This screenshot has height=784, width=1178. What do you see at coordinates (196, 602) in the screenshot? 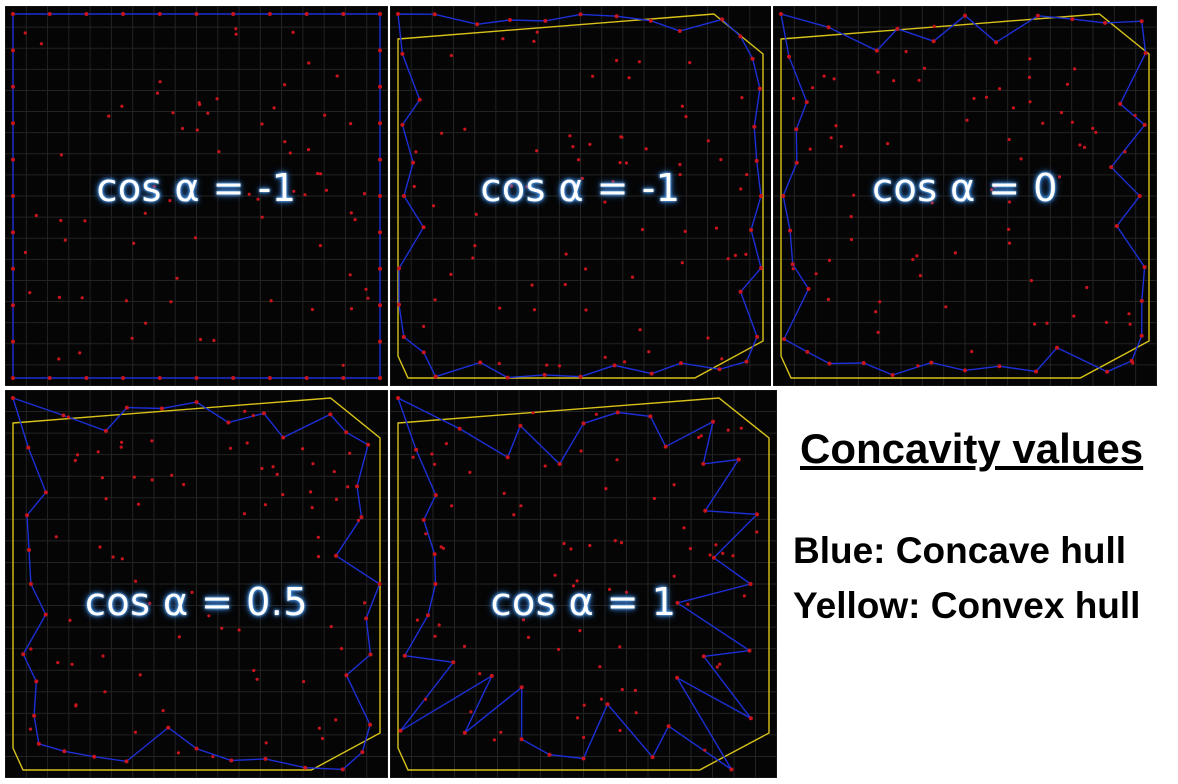
I see `panel-label: cos α = 0.5` at bounding box center [196, 602].